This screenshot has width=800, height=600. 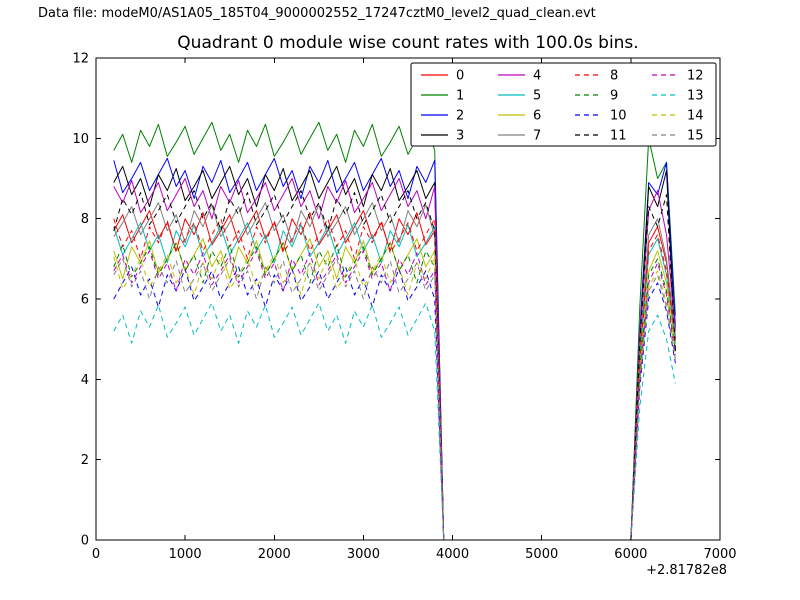 I want to click on x-tick-label: 1000, so click(x=185, y=554).